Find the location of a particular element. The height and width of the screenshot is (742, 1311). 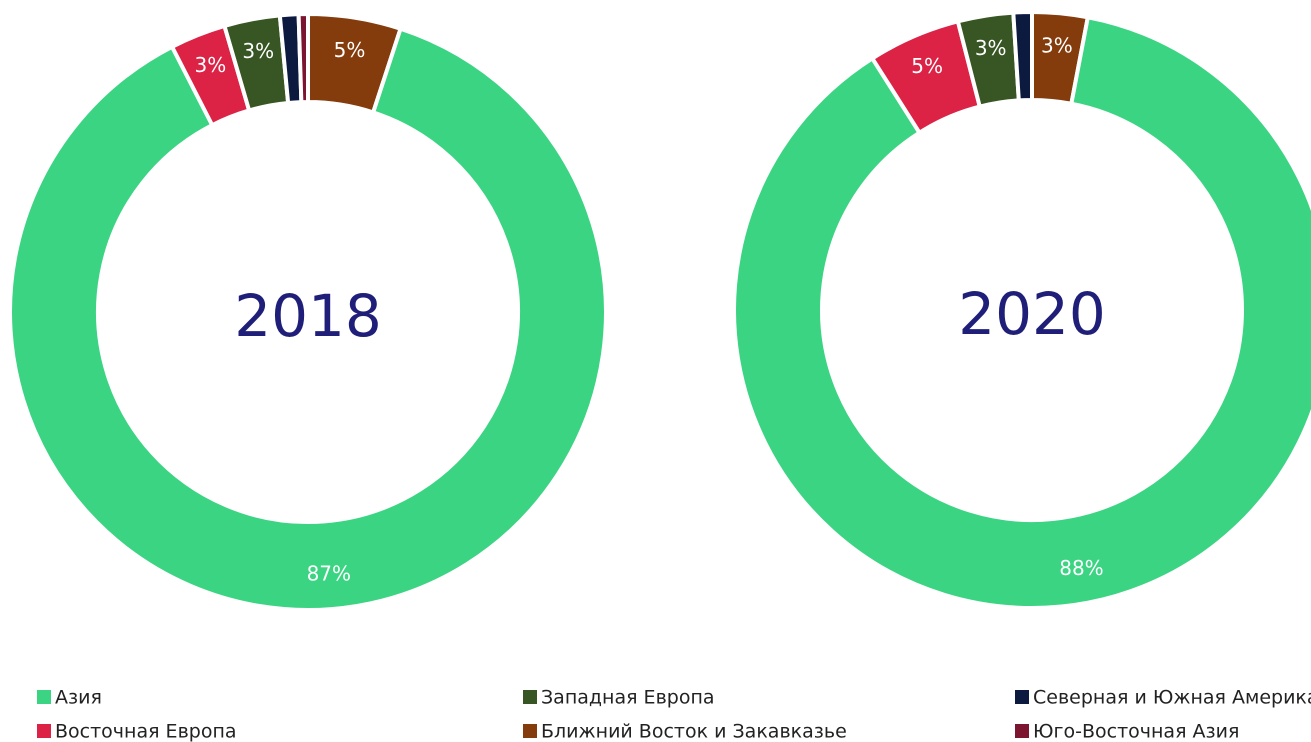

legend-label: Азия is located at coordinates (78, 698).